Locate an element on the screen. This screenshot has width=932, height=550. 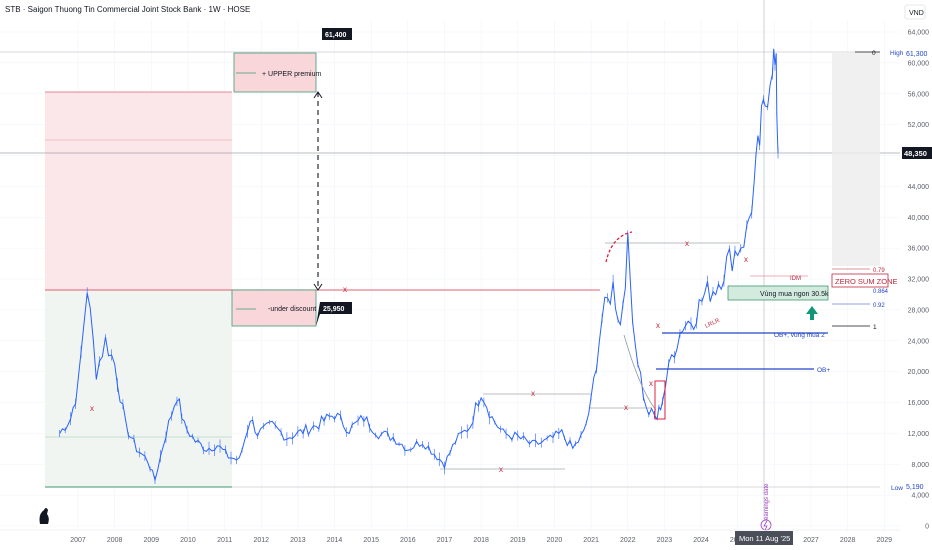
upper-premium-box is located at coordinates (275, 72).